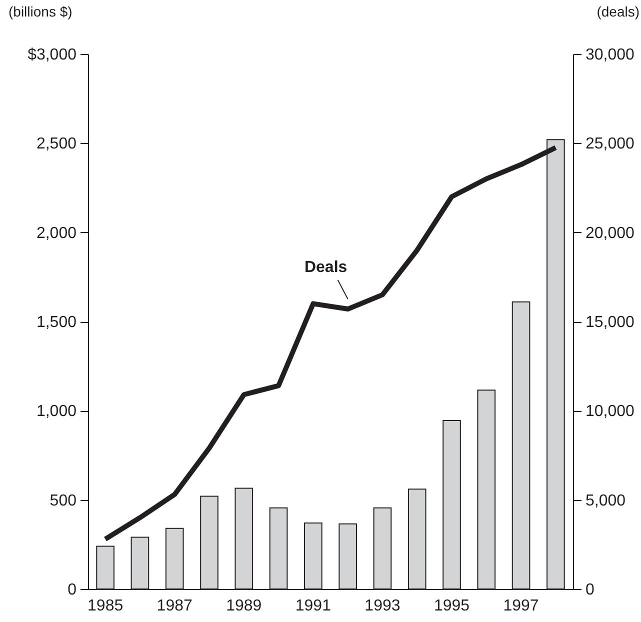 Image resolution: width=641 pixels, height=622 pixels. Describe the element at coordinates (56, 144) in the screenshot. I see `y-tick-label: 2,500` at that location.